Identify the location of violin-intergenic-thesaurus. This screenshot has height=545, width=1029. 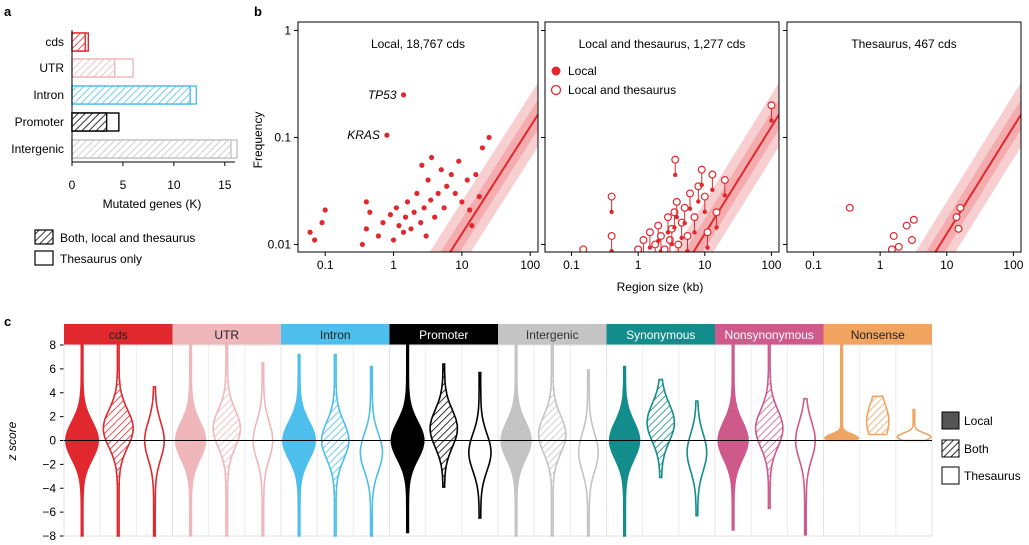
(588, 453).